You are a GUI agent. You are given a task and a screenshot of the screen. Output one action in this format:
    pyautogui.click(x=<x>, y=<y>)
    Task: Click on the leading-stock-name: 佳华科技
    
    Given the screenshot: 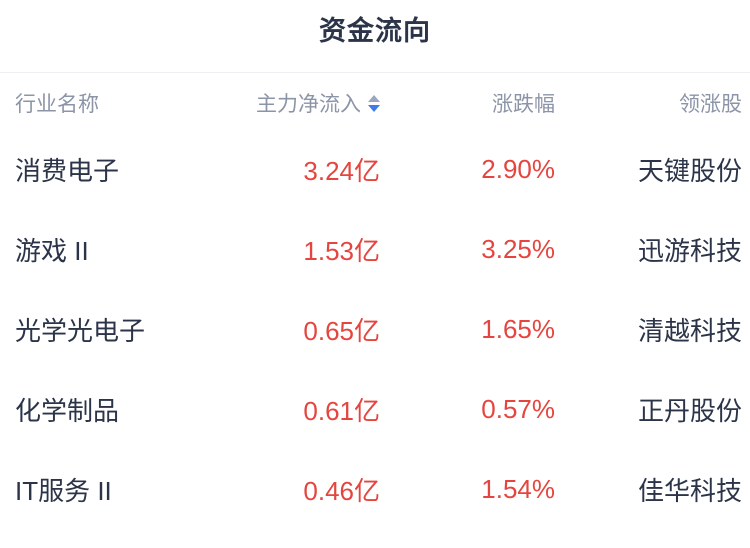 What is the action you would take?
    pyautogui.click(x=689, y=490)
    